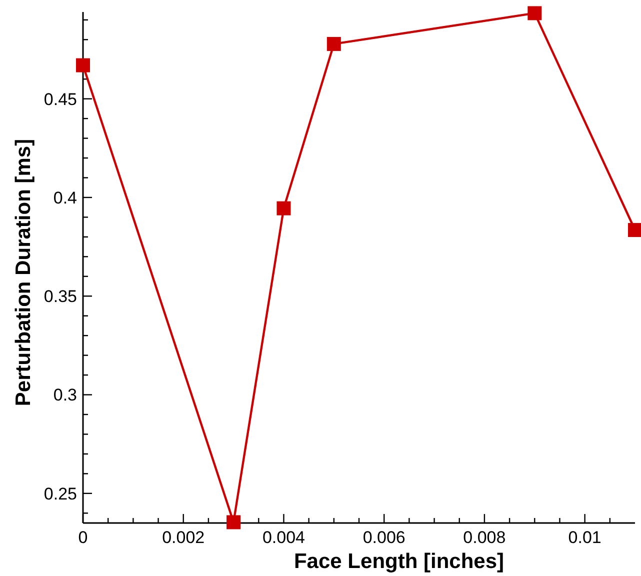 Image resolution: width=641 pixels, height=576 pixels. I want to click on x-tick-label: 0.008, so click(484, 537).